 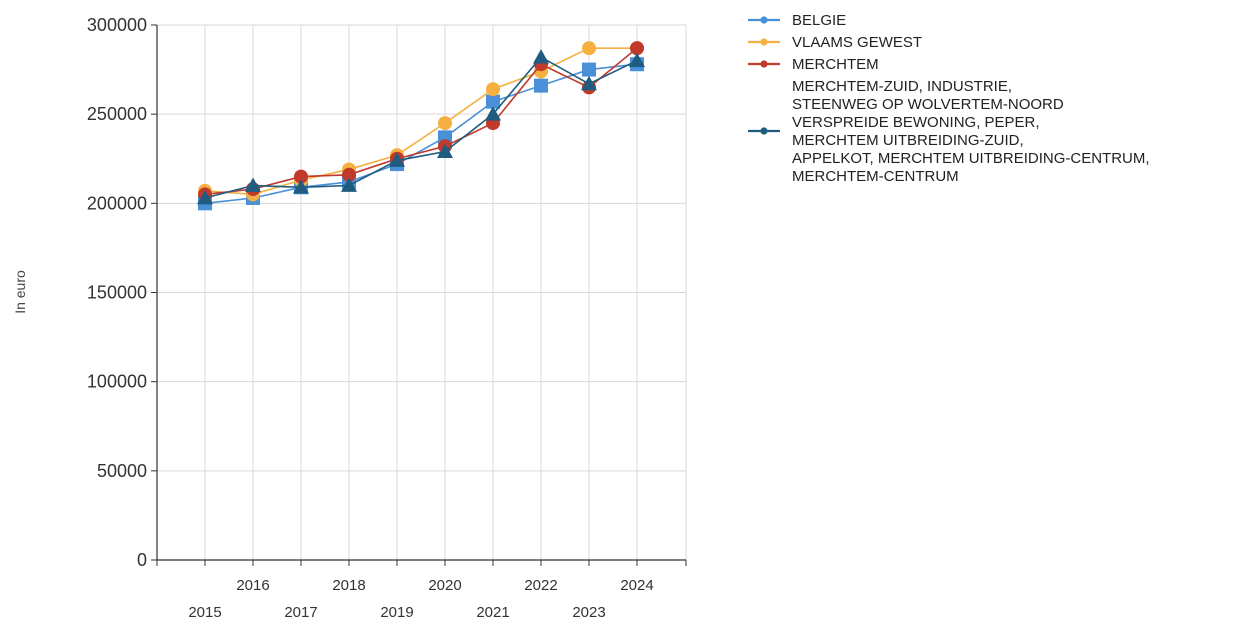 I want to click on x-tick-label: 2024, so click(x=636, y=585).